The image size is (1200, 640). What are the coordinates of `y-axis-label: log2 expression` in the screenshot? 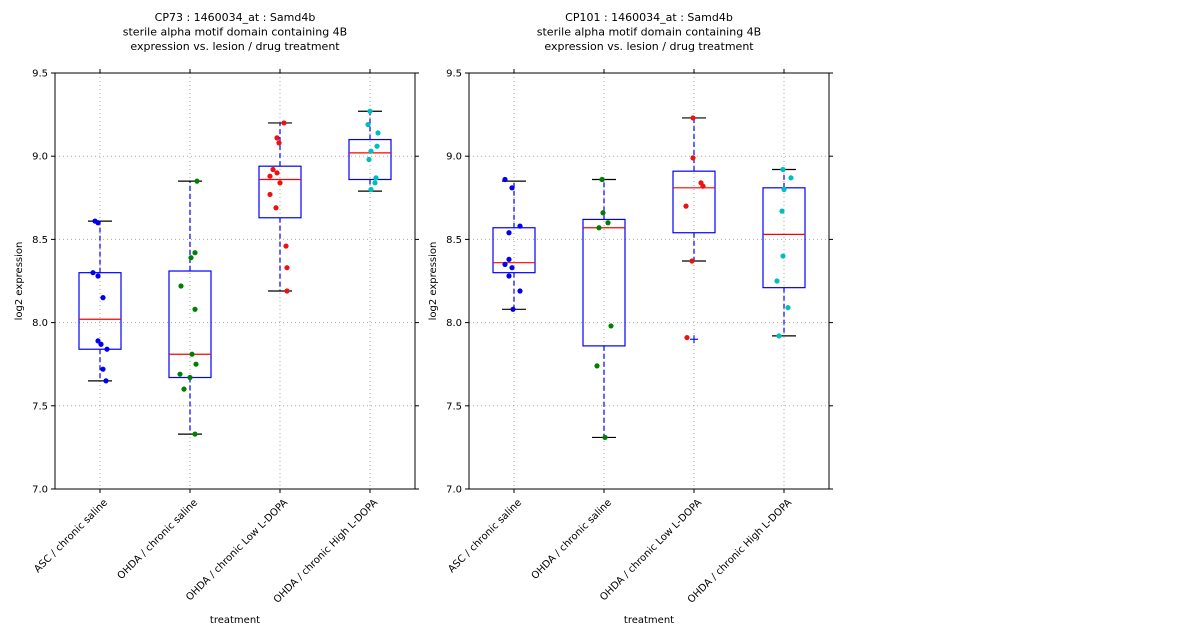 It's located at (433, 281).